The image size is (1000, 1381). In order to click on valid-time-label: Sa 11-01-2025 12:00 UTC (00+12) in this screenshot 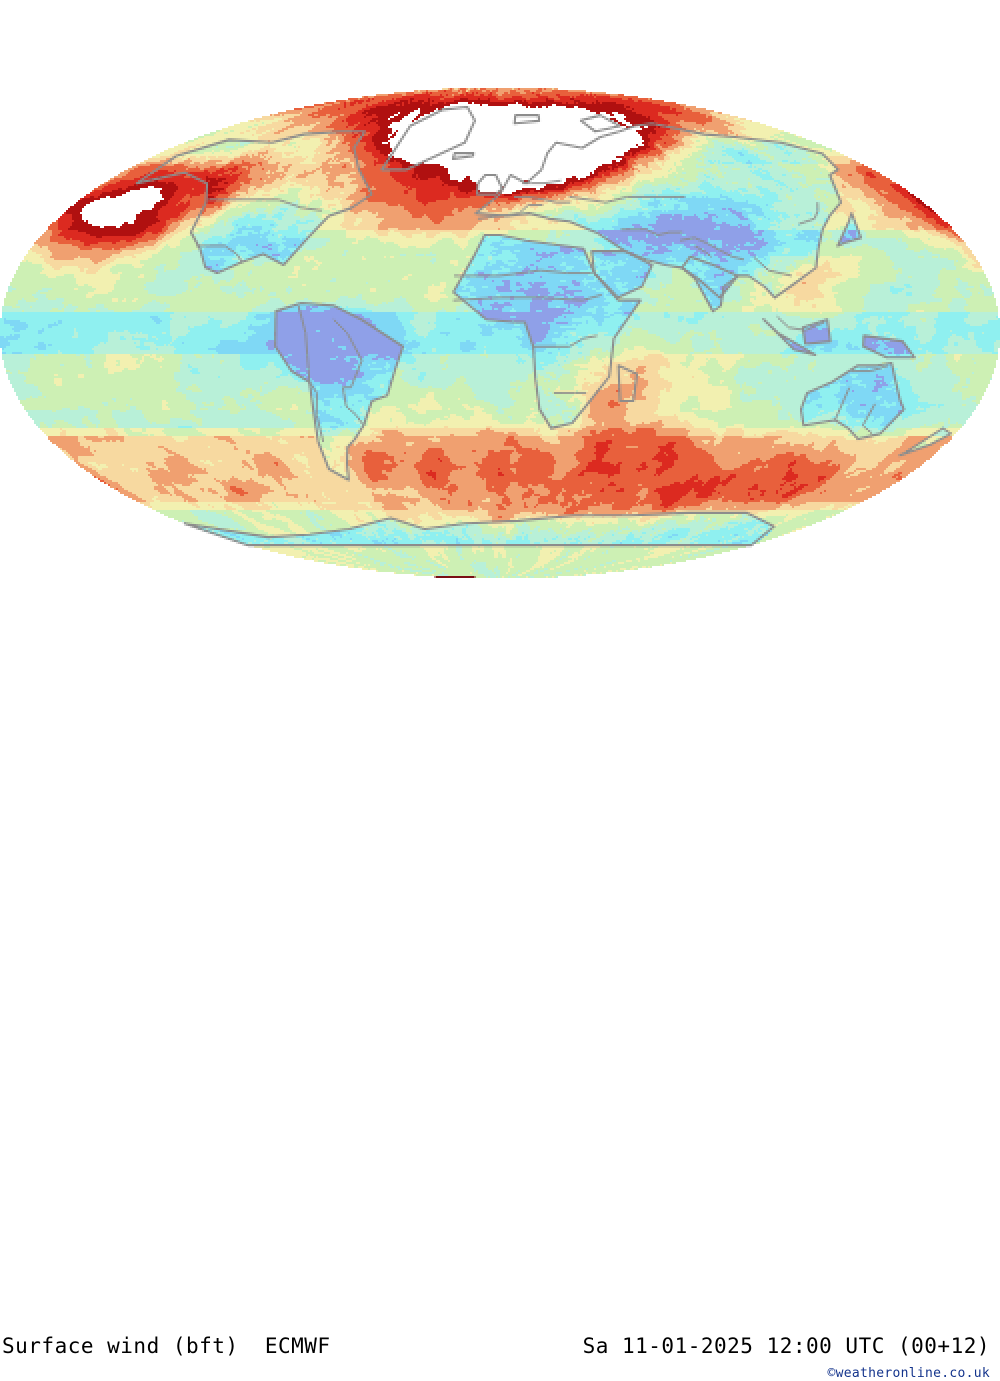, I will do `click(786, 1346)`.